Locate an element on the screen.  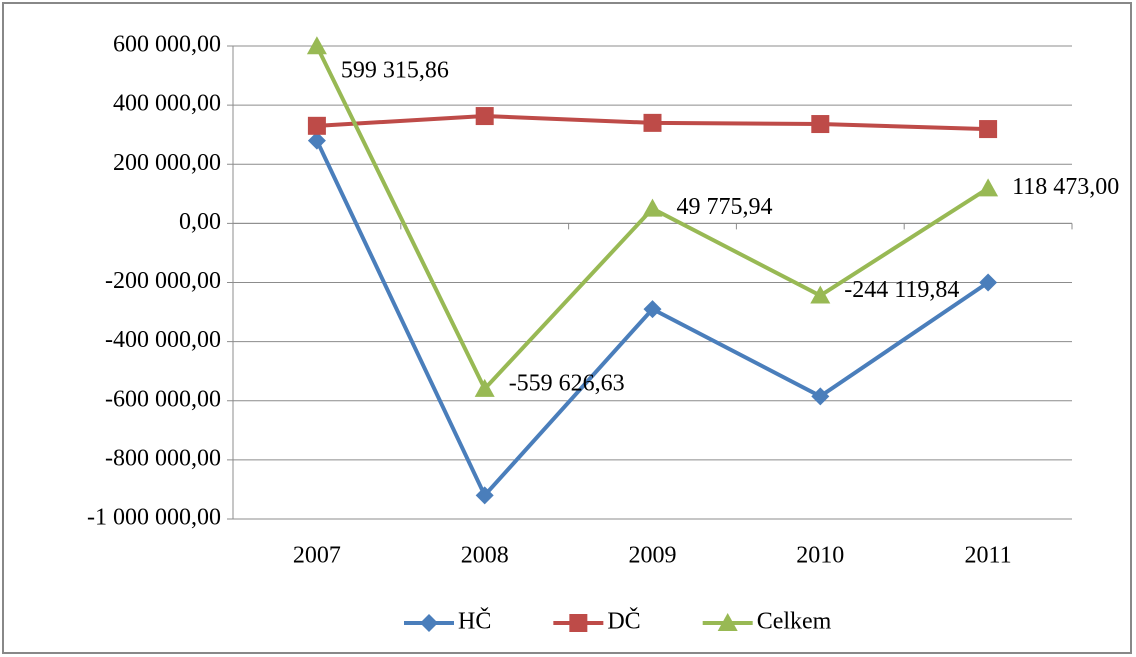
y-tick-label: -200 000,00 is located at coordinates (163, 281).